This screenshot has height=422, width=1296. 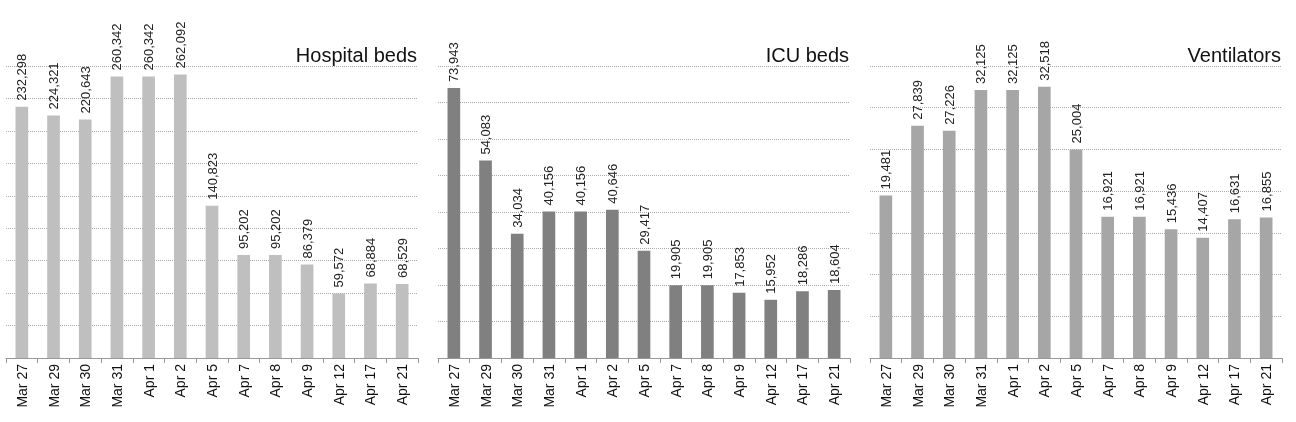 What do you see at coordinates (339, 267) in the screenshot?
I see `data-label: 59,572` at bounding box center [339, 267].